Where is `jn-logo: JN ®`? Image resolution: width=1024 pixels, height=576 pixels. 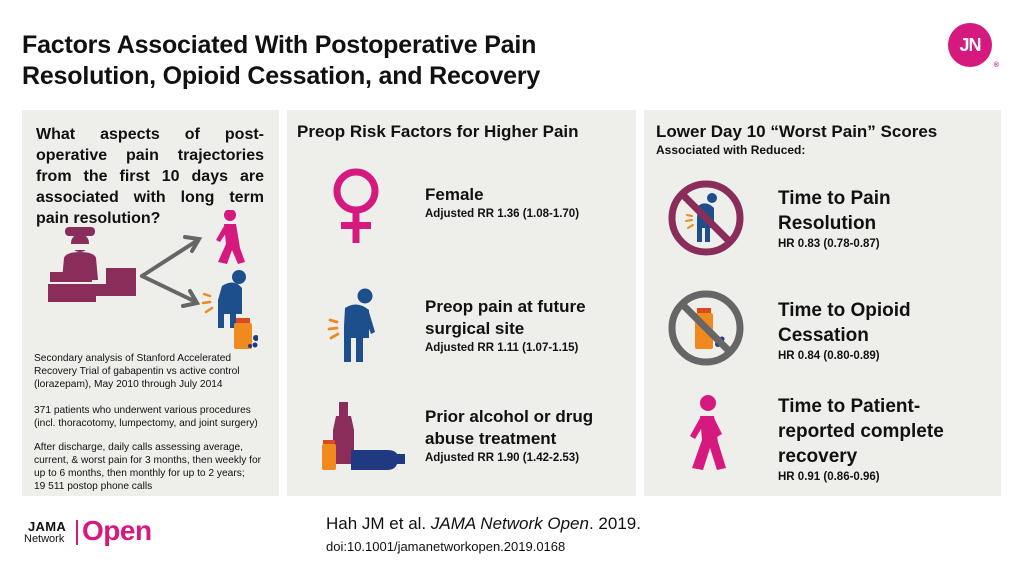 jn-logo: JN ® is located at coordinates (973, 46).